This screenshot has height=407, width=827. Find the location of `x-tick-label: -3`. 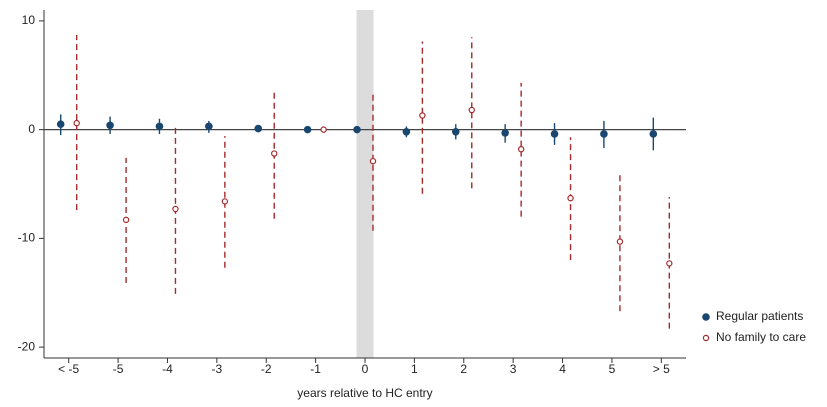

x-tick-label: -3 is located at coordinates (217, 369).